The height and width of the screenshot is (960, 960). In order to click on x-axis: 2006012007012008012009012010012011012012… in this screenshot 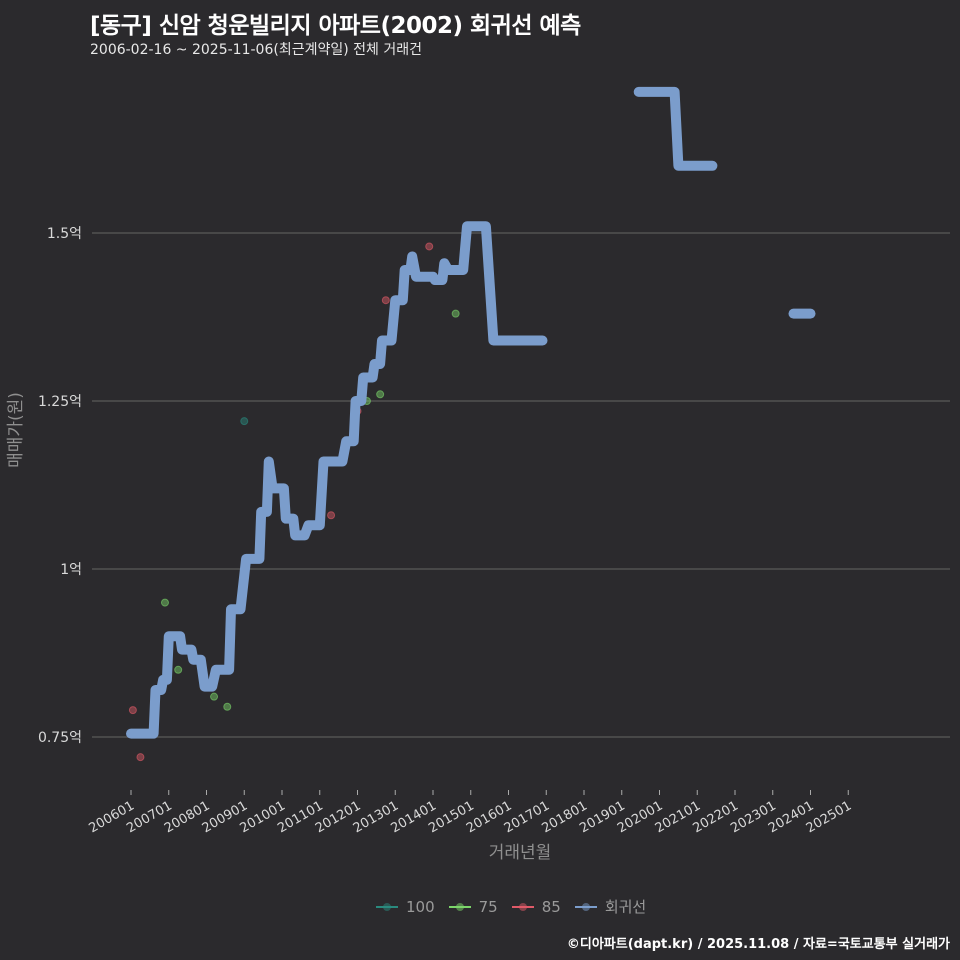, I will do `click(470, 813)`.